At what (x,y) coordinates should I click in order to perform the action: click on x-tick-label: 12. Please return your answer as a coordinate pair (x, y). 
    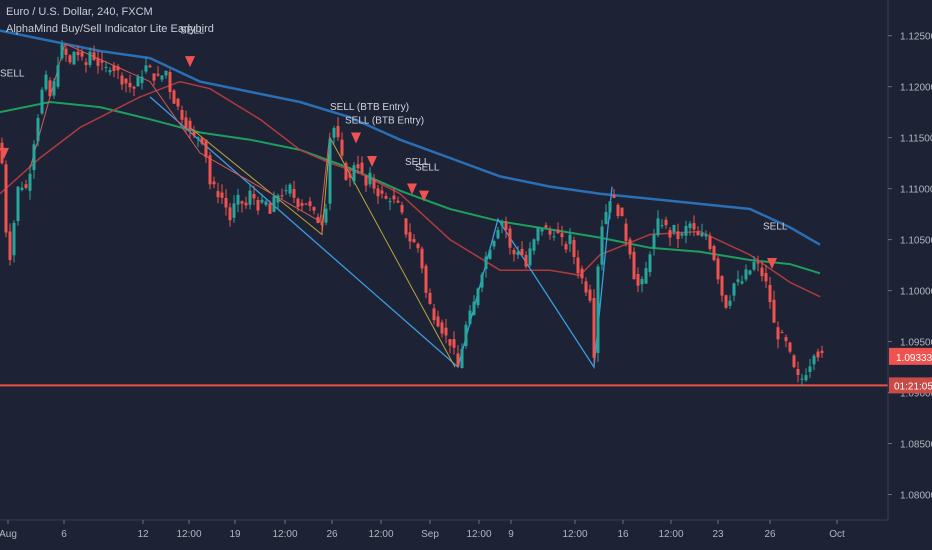
    Looking at the image, I should click on (143, 534).